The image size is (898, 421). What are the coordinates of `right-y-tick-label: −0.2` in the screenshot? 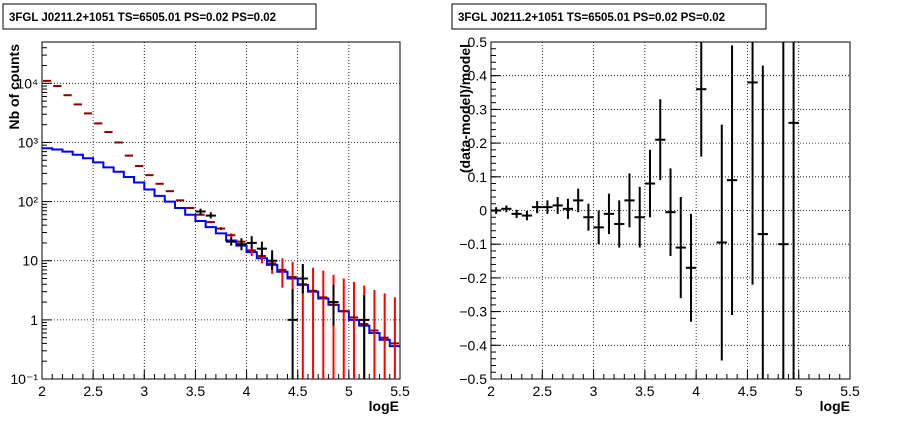 It's located at (473, 278).